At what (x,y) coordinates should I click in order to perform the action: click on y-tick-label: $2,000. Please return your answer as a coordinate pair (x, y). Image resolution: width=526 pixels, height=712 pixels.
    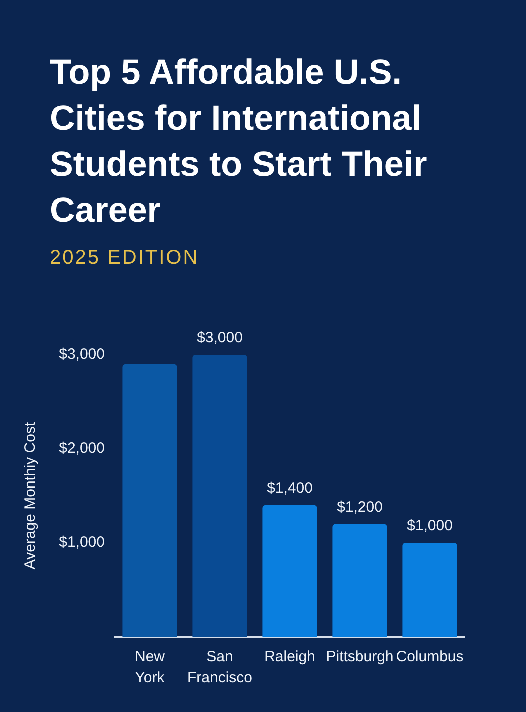
    Looking at the image, I should click on (82, 449).